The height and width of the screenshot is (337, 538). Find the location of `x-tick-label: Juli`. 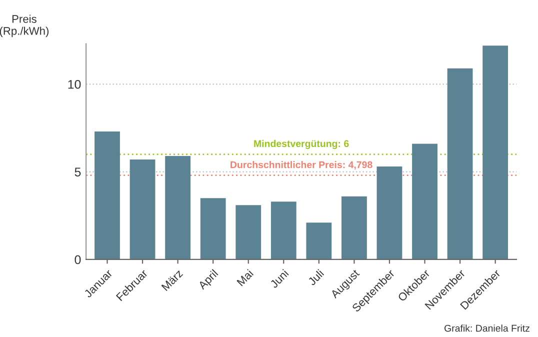

x-tick-label: Juli is located at coordinates (315, 277).